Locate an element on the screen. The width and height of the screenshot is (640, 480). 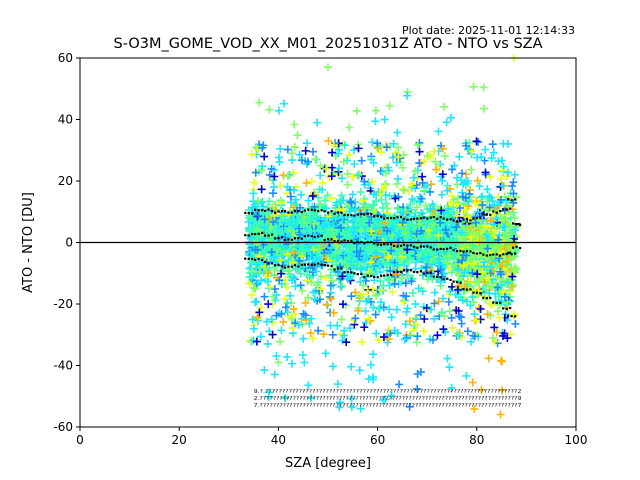
x-axis-ticks: 0 20 40 60 80 100 is located at coordinates (331, 437).